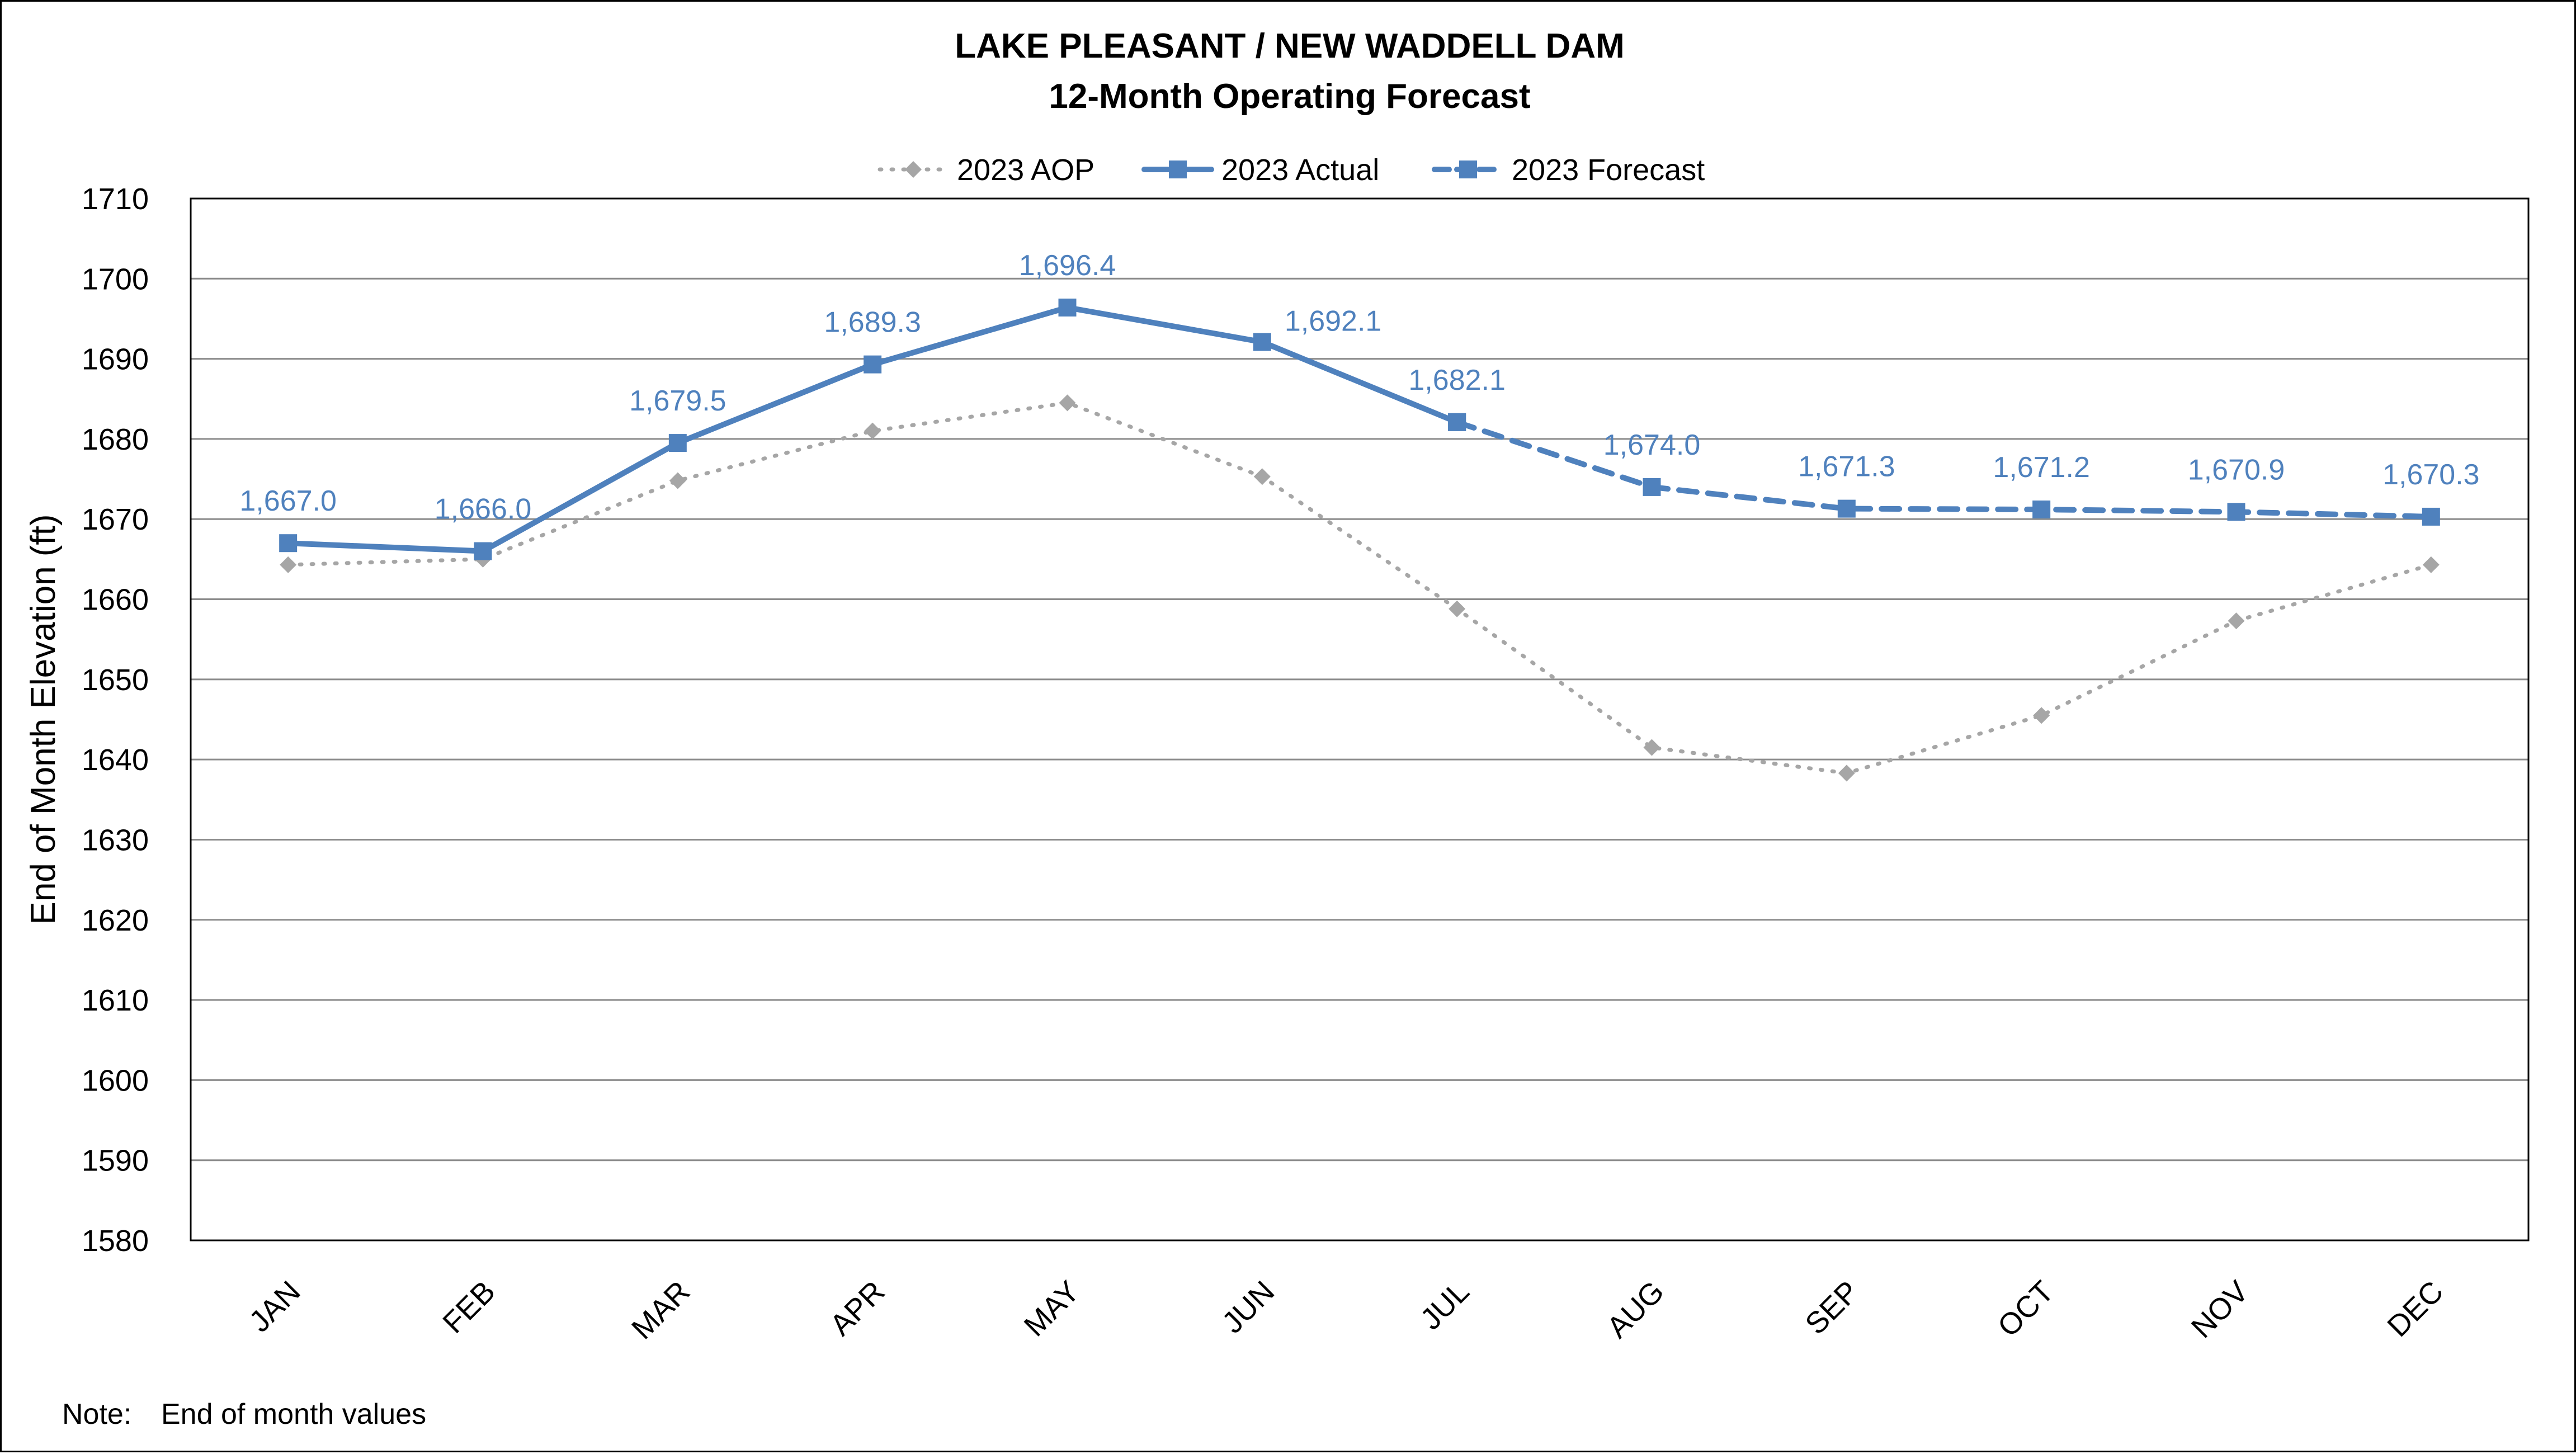 This screenshot has height=1454, width=2576. I want to click on data-label-oct: 1,671.2, so click(2041, 467).